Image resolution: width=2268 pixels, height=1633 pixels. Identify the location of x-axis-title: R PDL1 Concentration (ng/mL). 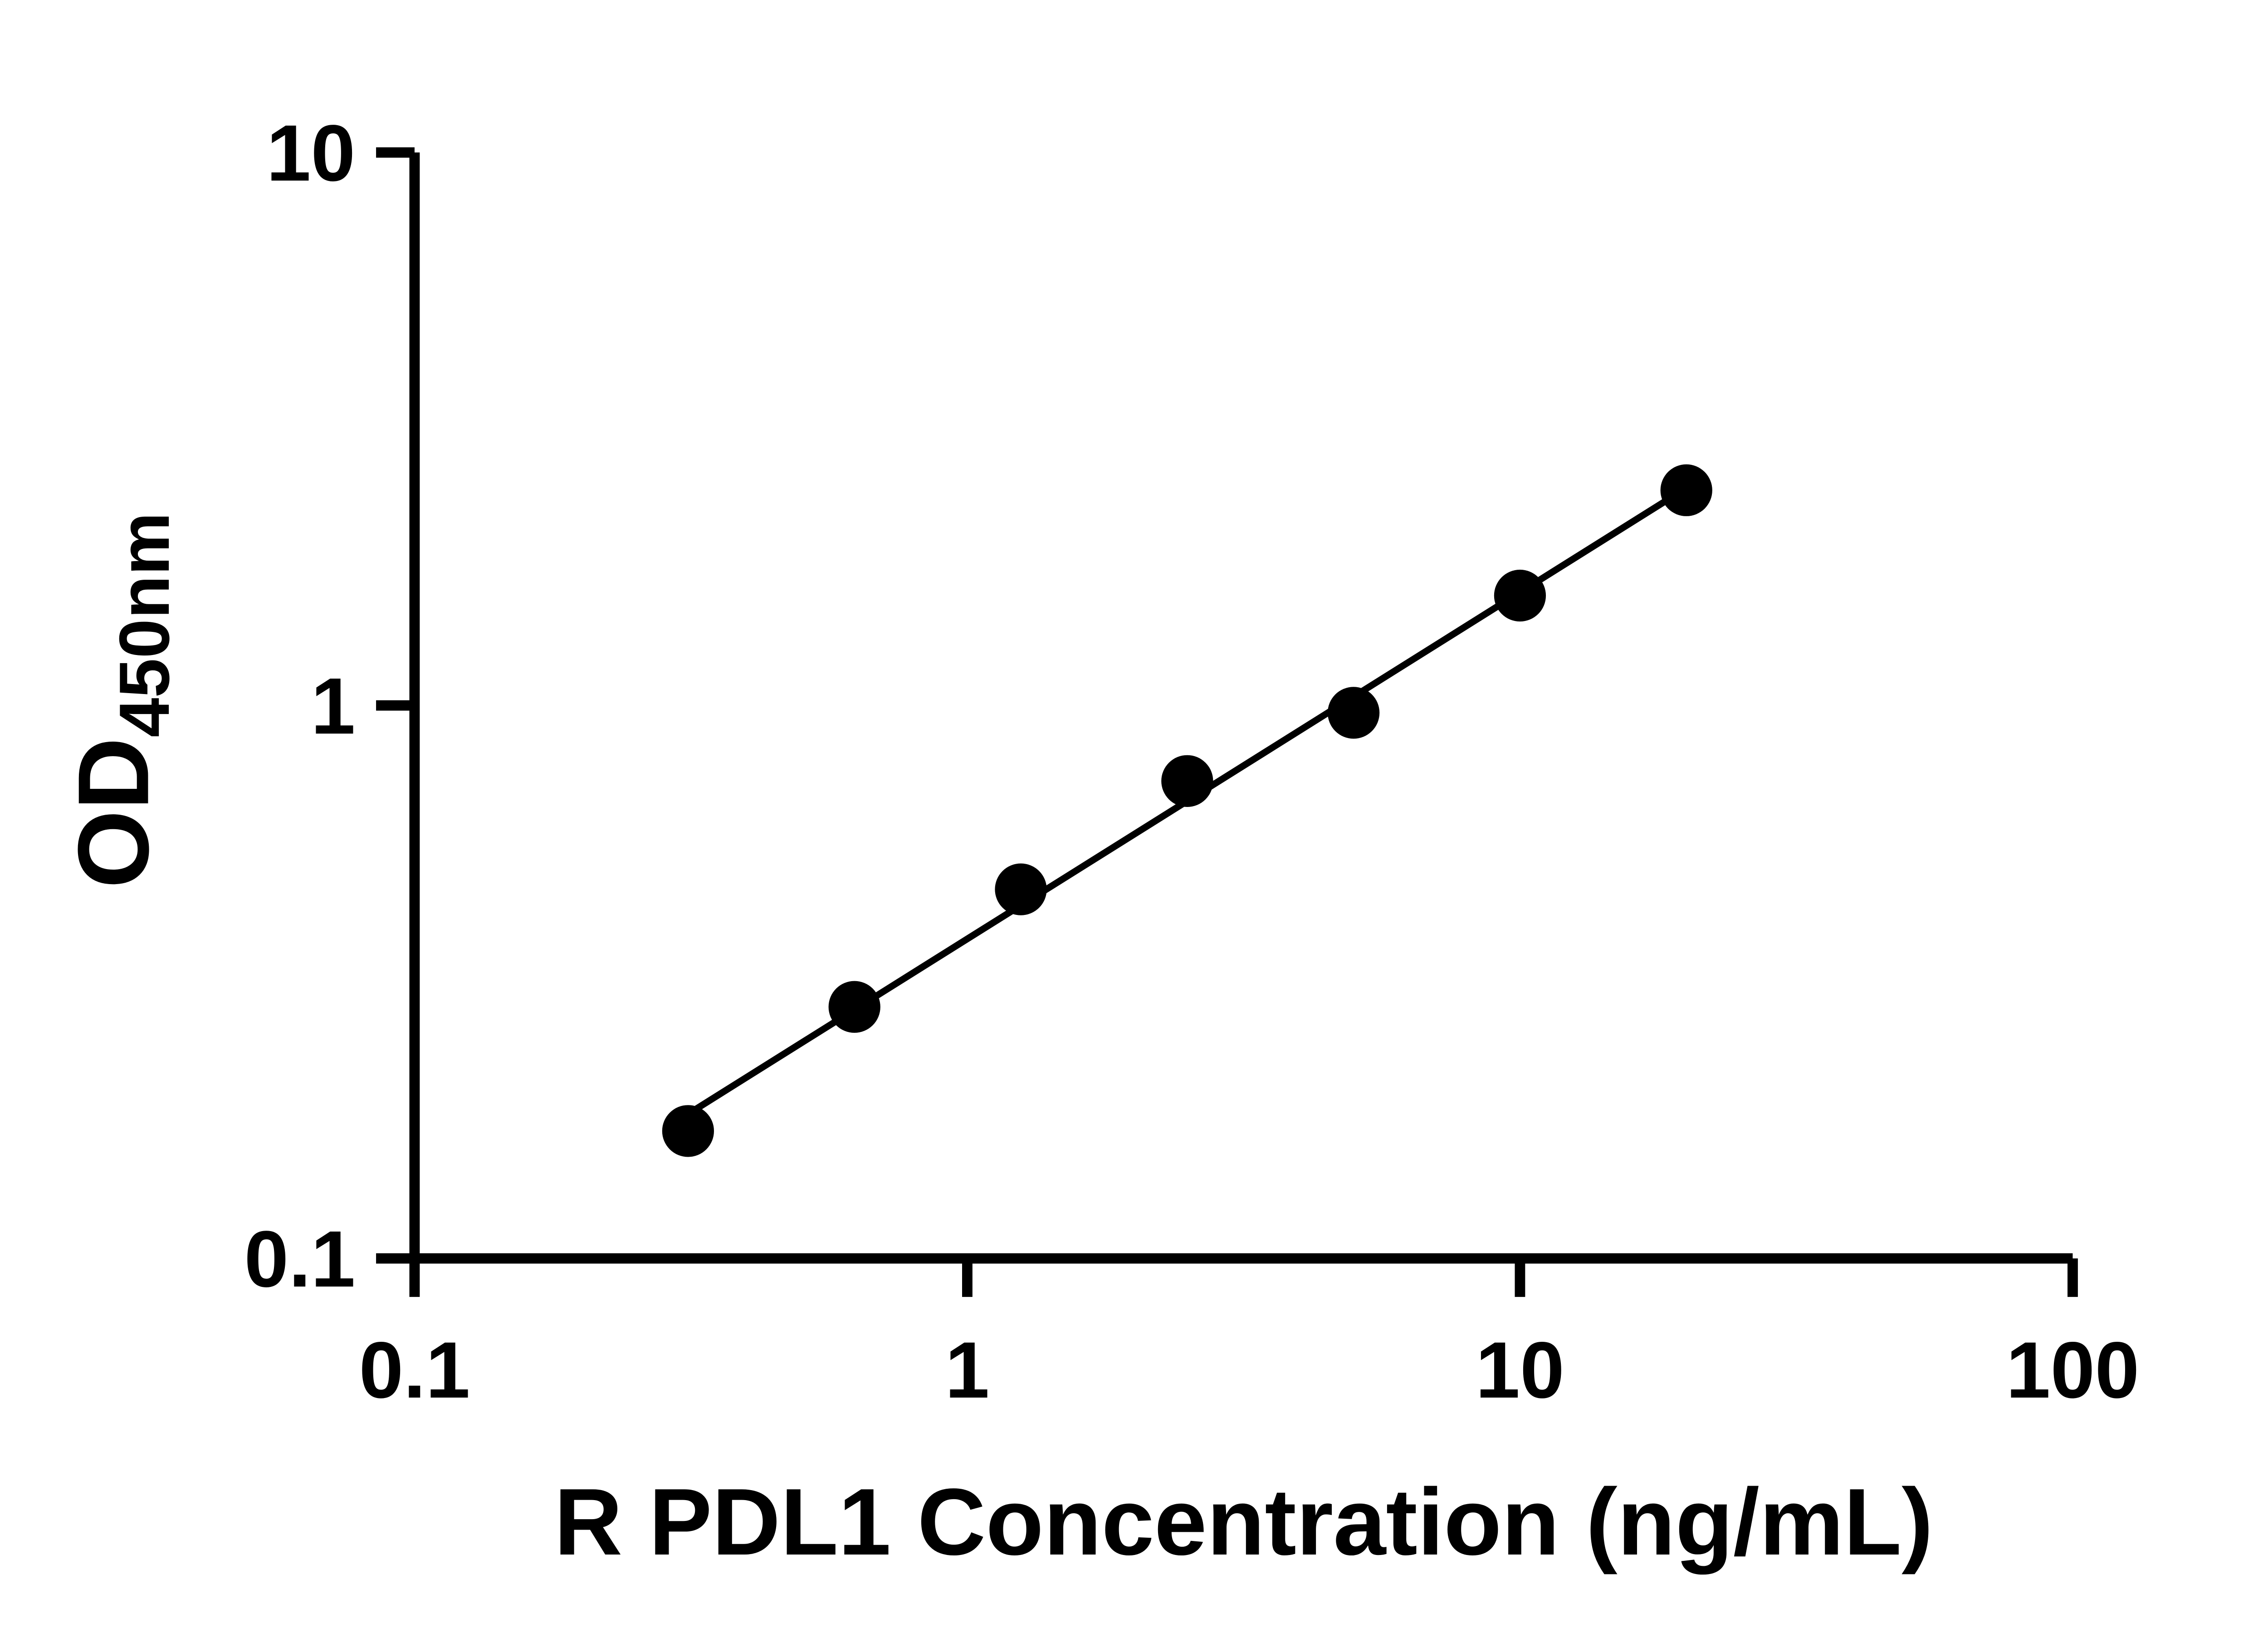
(1243, 1522).